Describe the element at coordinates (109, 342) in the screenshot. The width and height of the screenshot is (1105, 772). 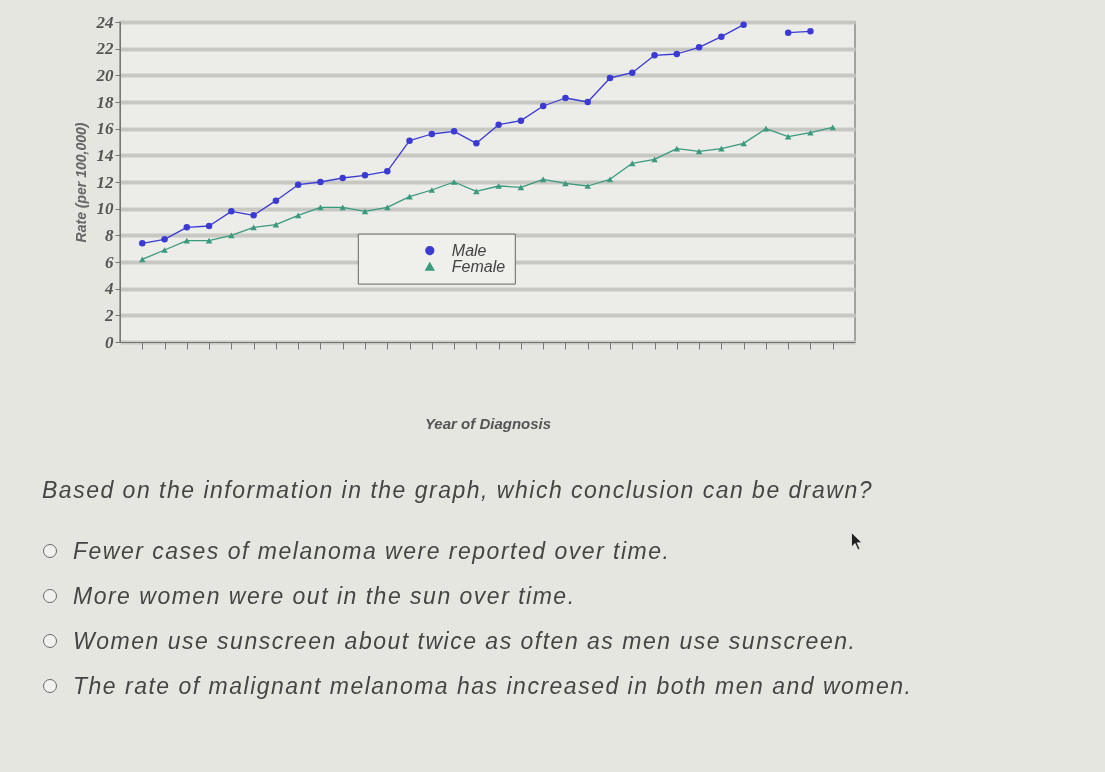
I see `y-tick-label: 0` at that location.